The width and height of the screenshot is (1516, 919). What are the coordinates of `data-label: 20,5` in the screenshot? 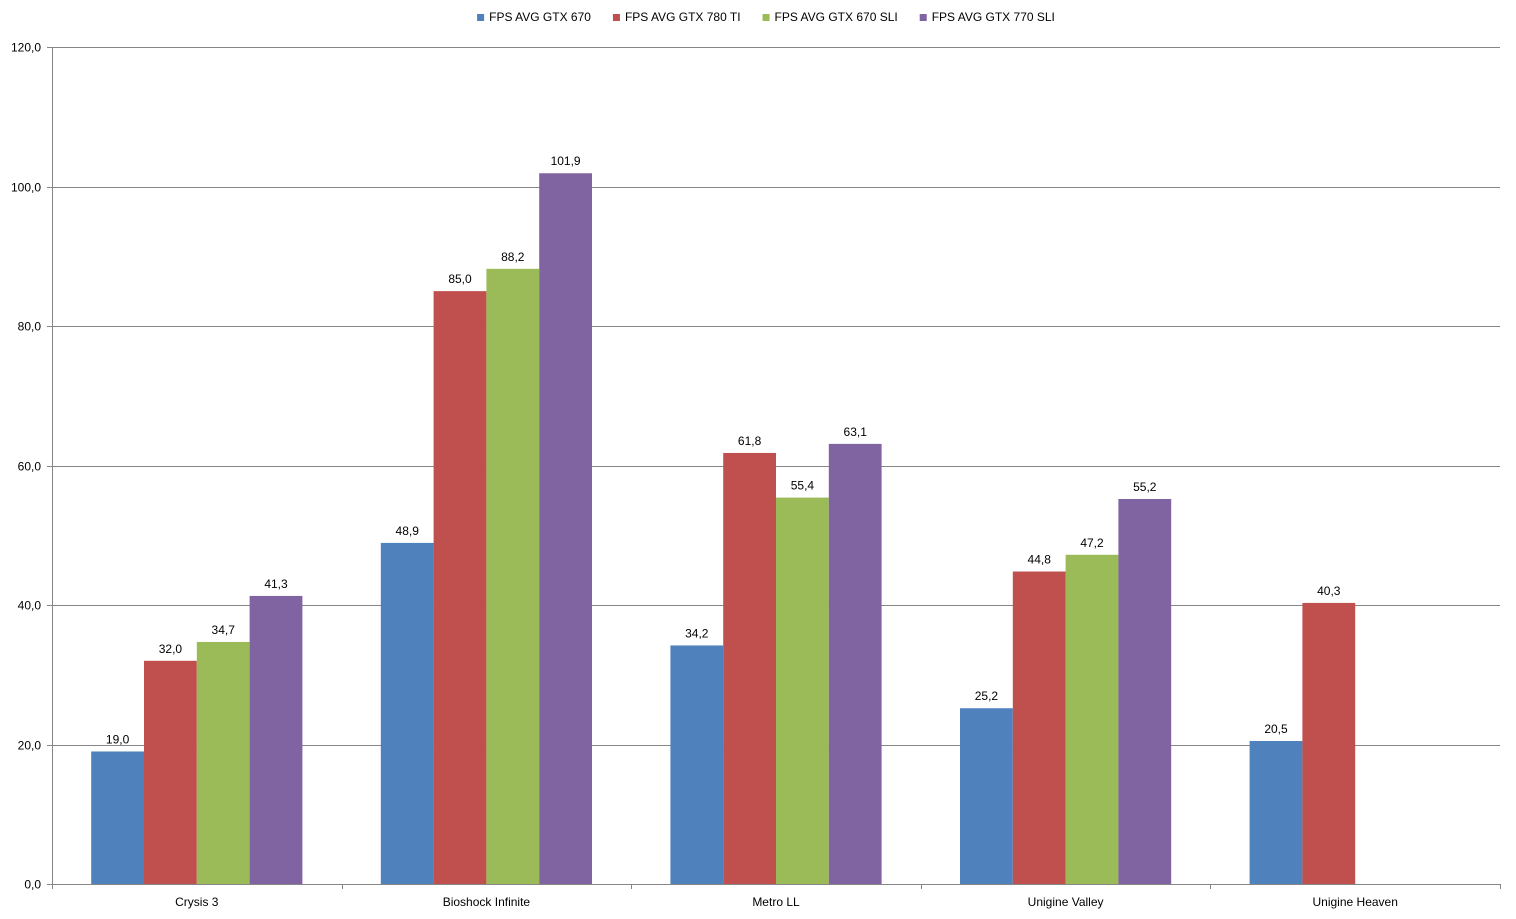 It's located at (1276, 729).